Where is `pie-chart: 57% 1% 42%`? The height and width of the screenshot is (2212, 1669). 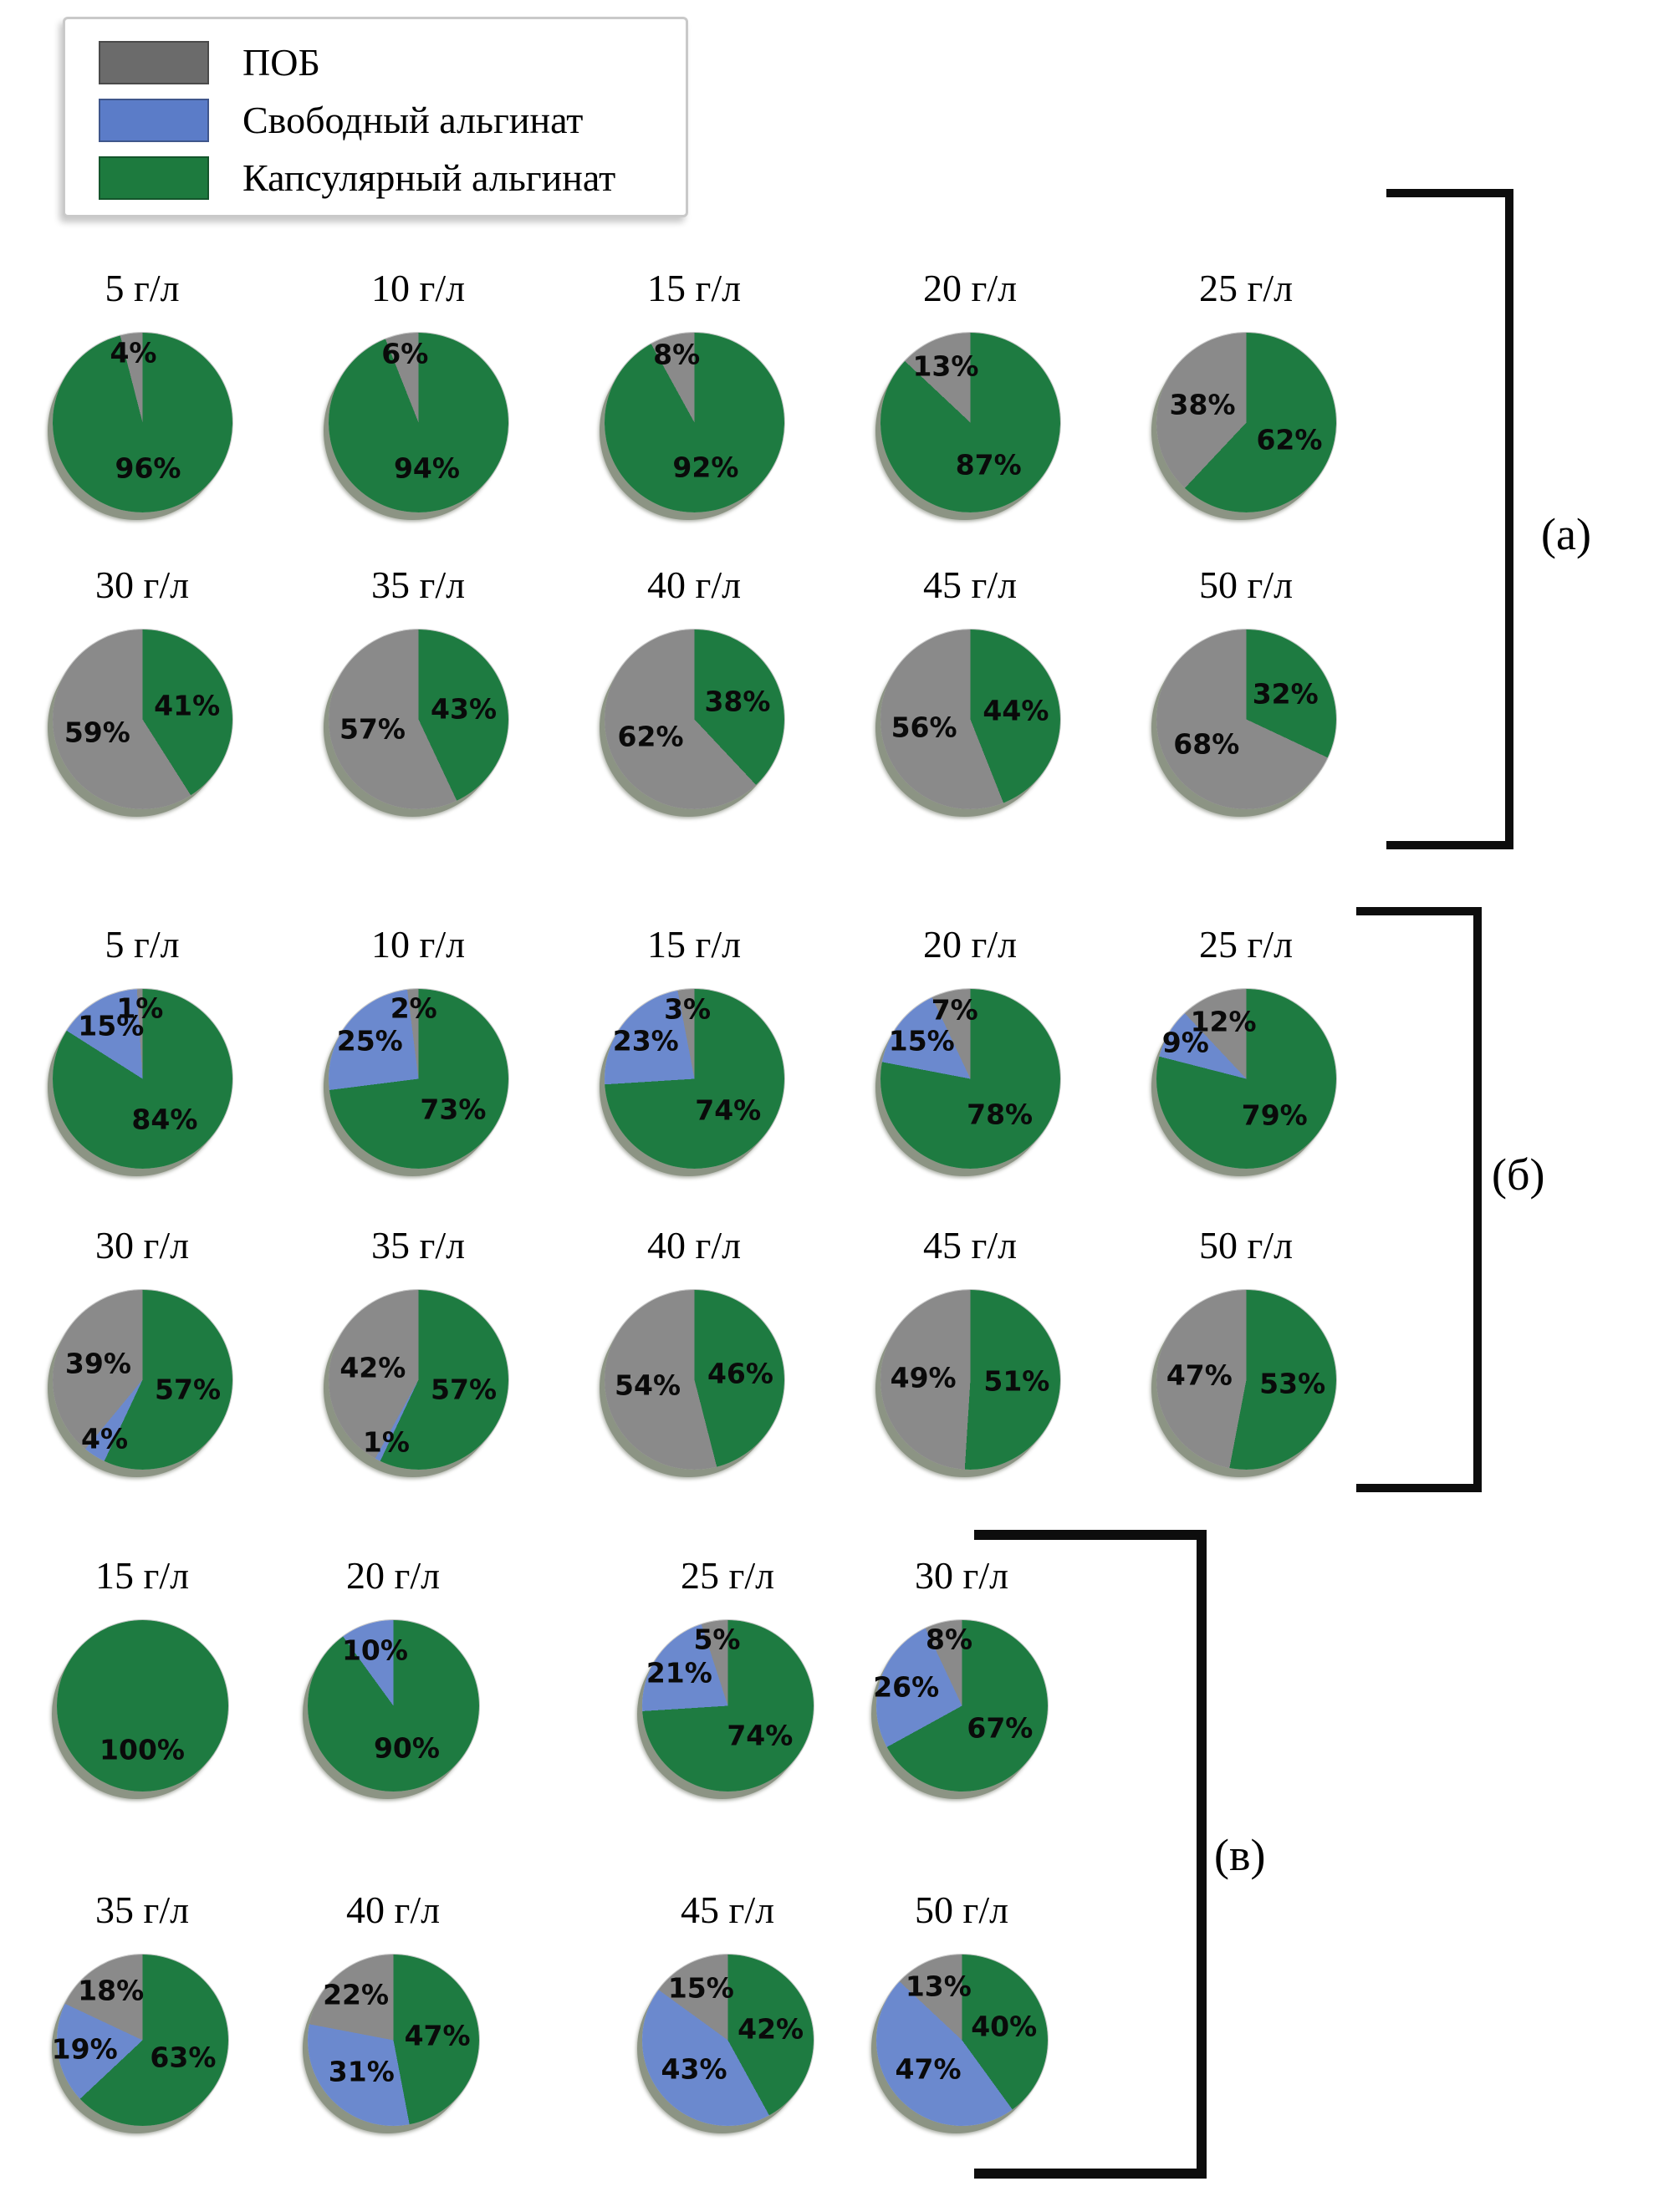
pie-chart: 57% 1% 42% is located at coordinates (418, 1379).